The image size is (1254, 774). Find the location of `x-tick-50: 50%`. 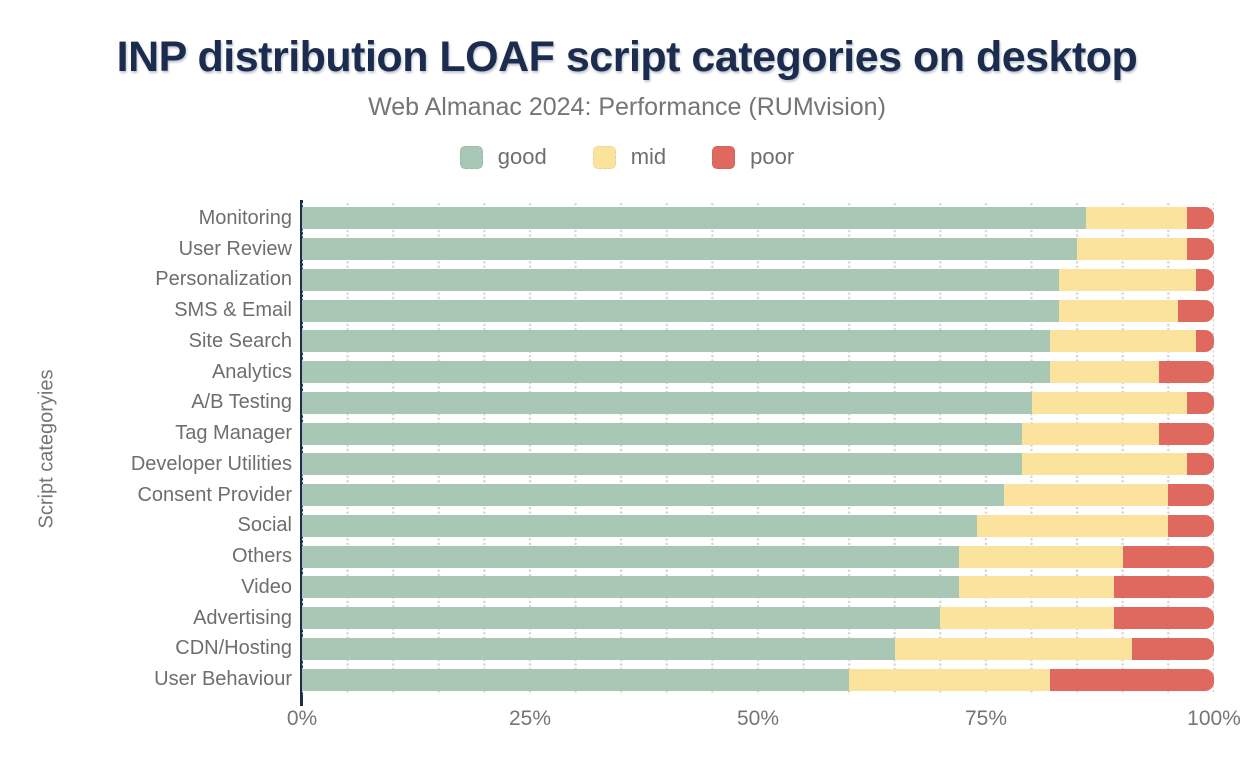

x-tick-50: 50% is located at coordinates (758, 718).